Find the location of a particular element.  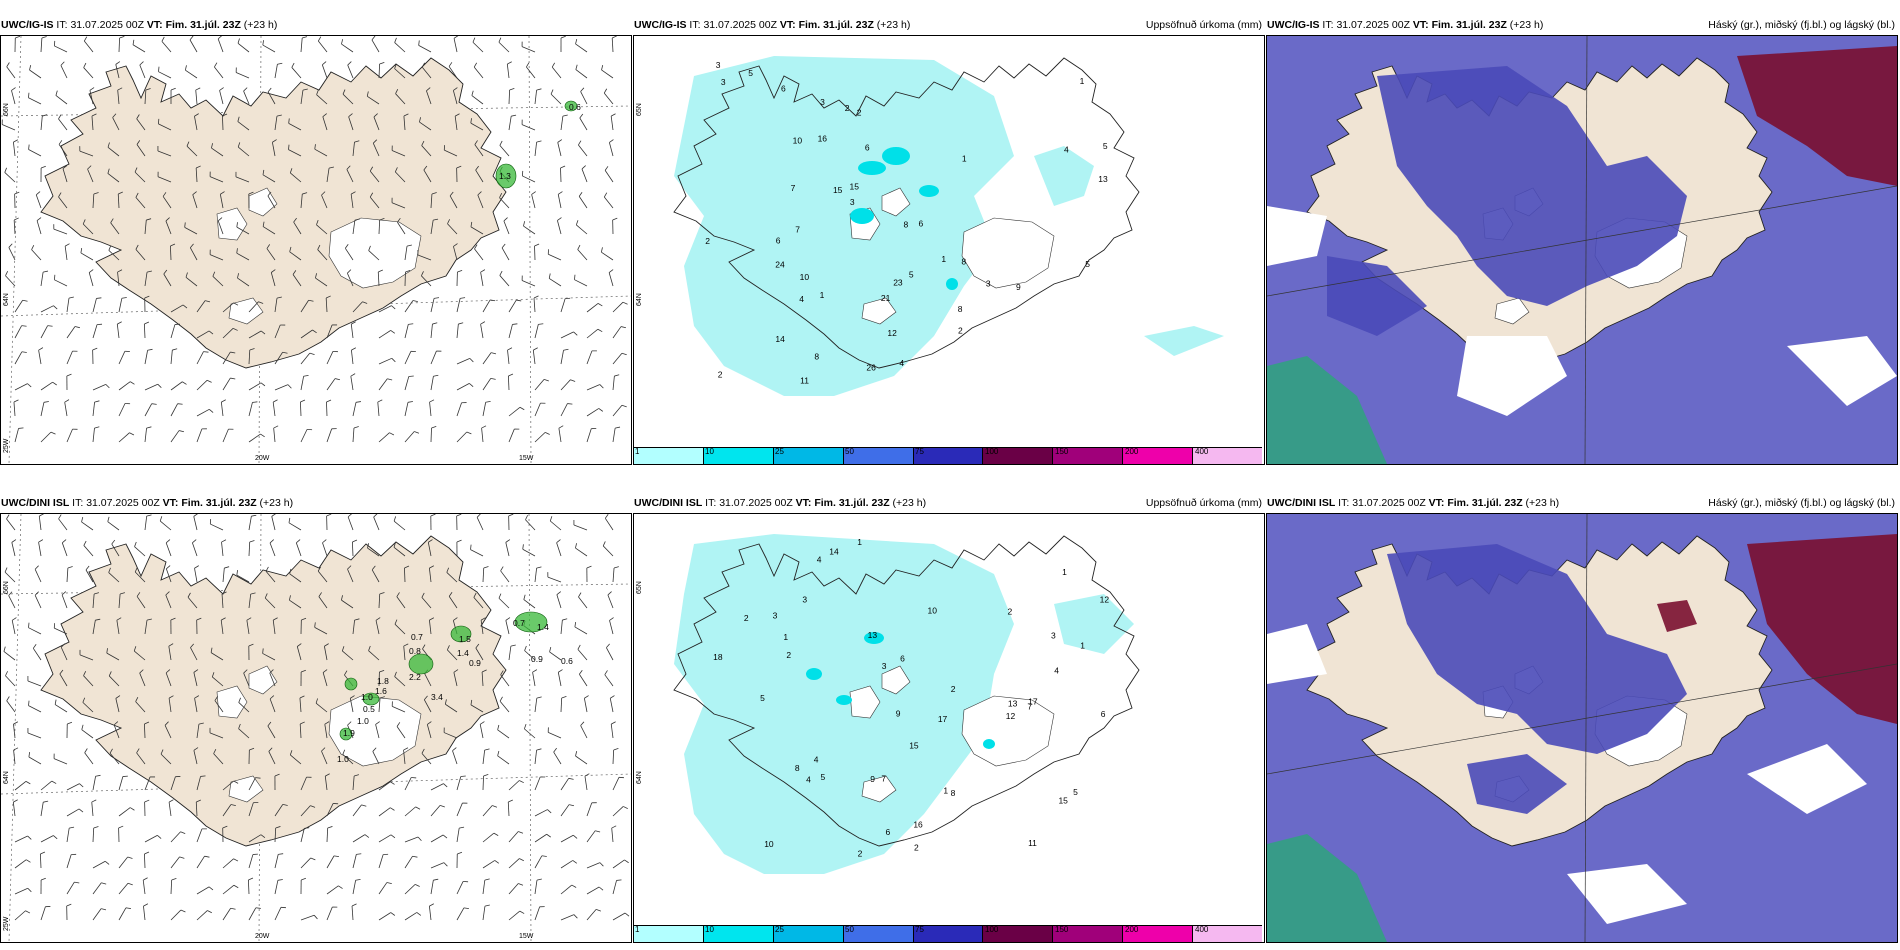

vt-label: VT: Fim. 31.júl. 23Z is located at coordinates (826, 25).